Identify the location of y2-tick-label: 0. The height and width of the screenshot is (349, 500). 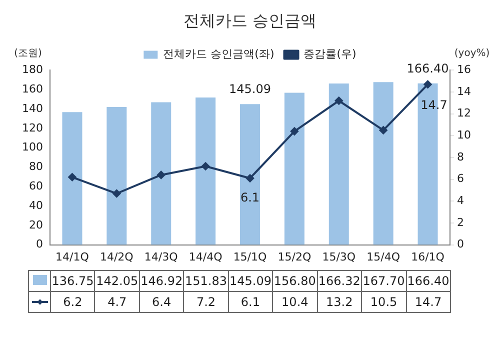
(460, 244).